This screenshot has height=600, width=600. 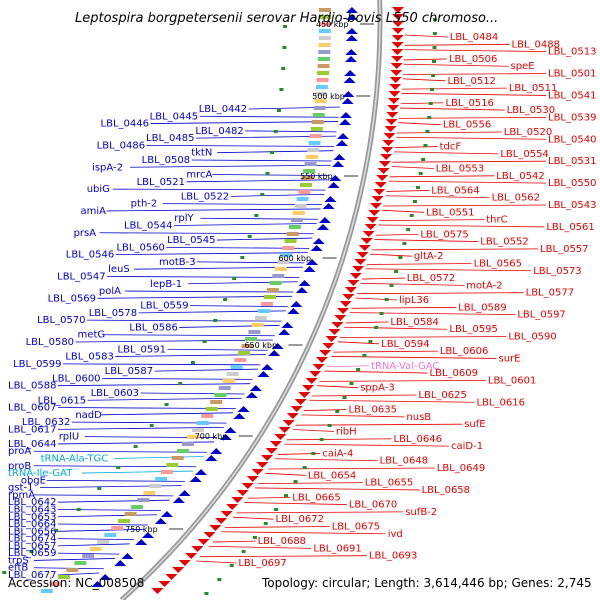 What do you see at coordinates (125, 124) in the screenshot?
I see `gene-label: LBL_0446` at bounding box center [125, 124].